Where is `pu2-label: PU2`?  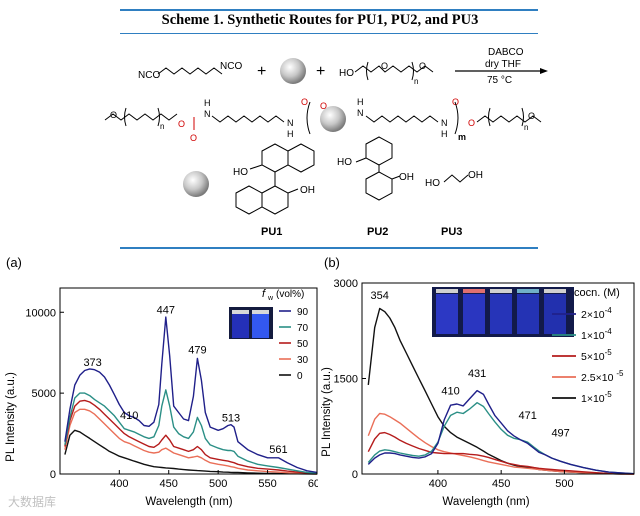 pu2-label: PU2 is located at coordinates (377, 232).